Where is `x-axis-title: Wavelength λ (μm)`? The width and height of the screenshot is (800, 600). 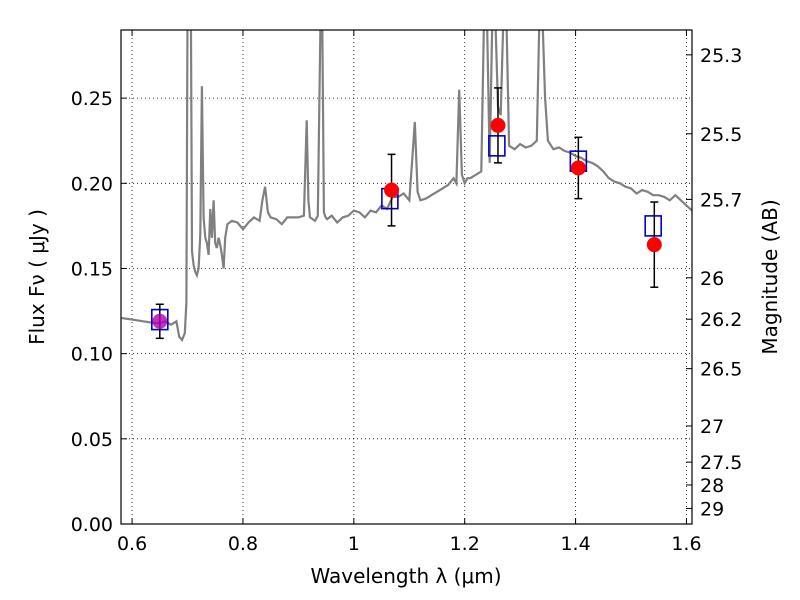 x-axis-title: Wavelength λ (μm) is located at coordinates (405, 576).